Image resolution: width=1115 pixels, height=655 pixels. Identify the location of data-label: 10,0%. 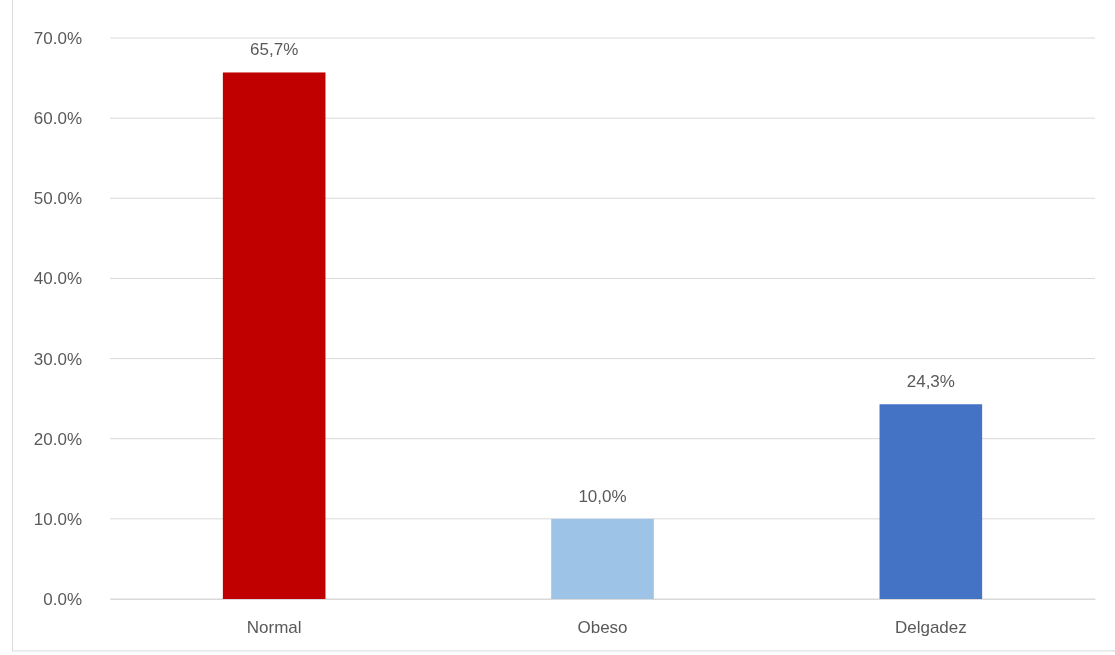
(602, 496).